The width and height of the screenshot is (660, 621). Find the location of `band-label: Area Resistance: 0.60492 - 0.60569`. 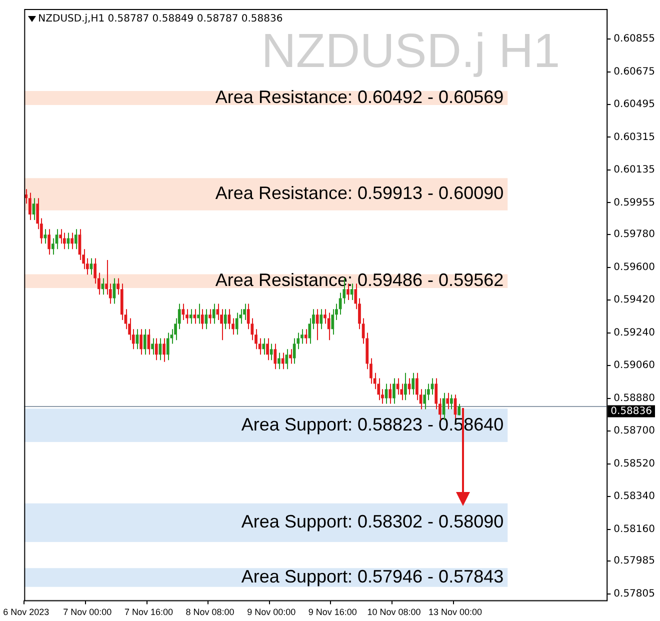

band-label: Area Resistance: 0.60492 - 0.60569 is located at coordinates (359, 97).